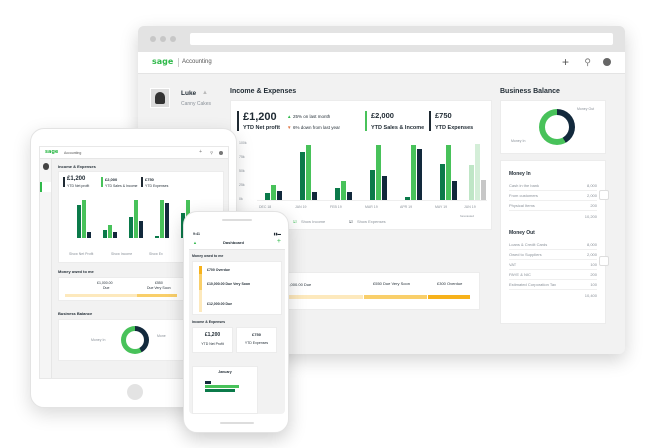 This screenshot has width=650, height=448. What do you see at coordinates (401, 39) in the screenshot?
I see `address-bar` at bounding box center [401, 39].